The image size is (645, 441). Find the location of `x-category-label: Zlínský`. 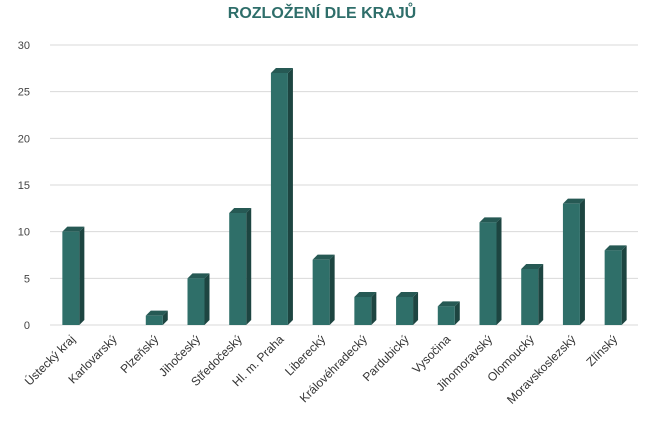

x-category-label: Zlínský is located at coordinates (601, 350).